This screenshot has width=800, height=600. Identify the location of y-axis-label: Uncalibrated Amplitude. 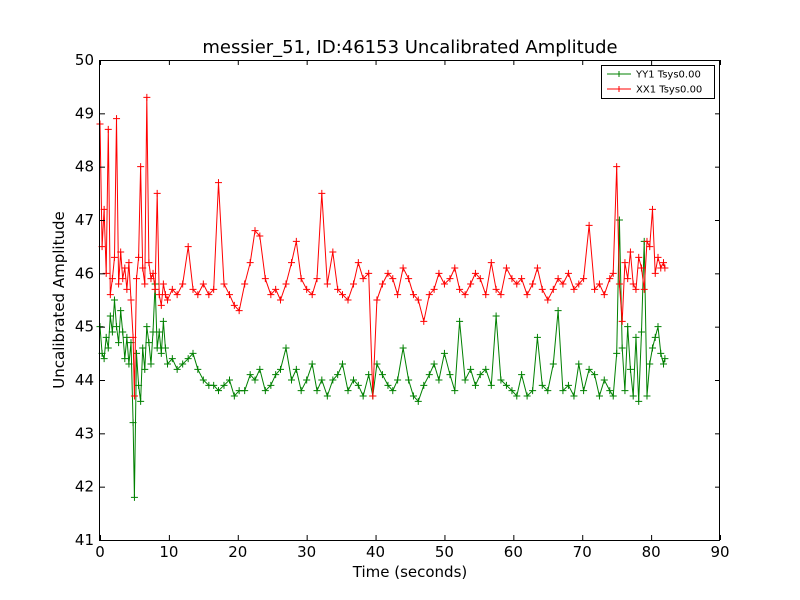
(59, 299).